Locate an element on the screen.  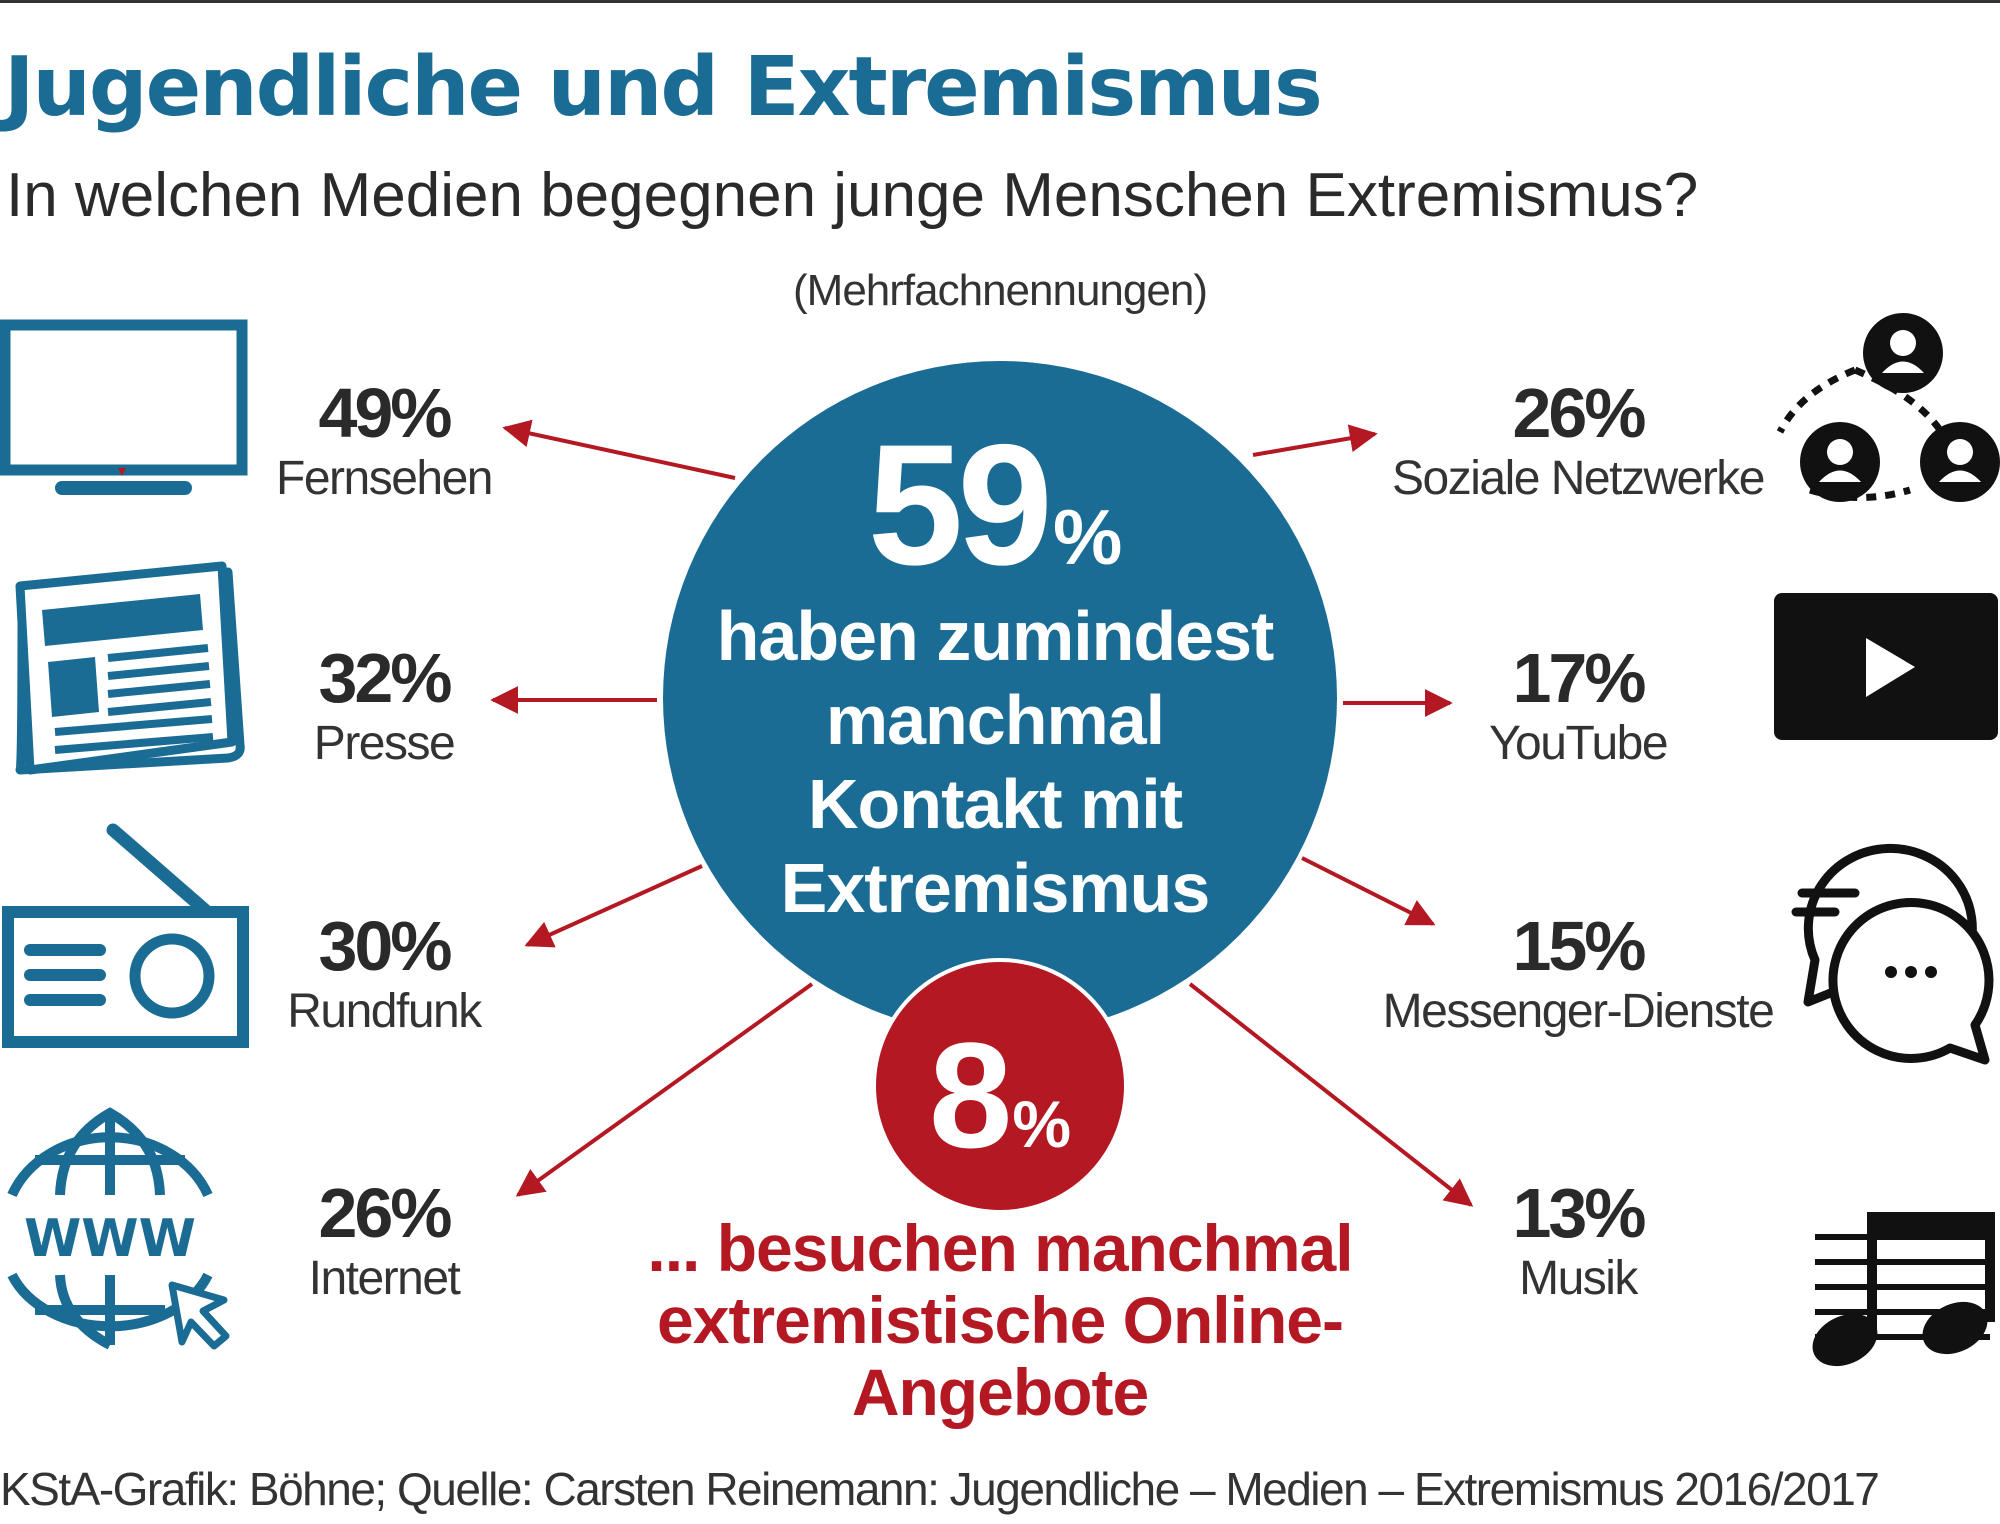
main-circle is located at coordinates (1000, 698).